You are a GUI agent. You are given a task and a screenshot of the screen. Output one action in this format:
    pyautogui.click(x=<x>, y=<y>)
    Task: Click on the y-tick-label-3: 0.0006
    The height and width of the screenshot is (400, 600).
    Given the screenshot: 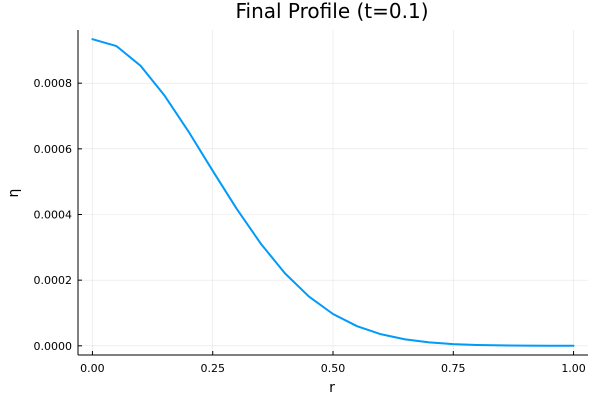 What is the action you would take?
    pyautogui.click(x=53, y=149)
    